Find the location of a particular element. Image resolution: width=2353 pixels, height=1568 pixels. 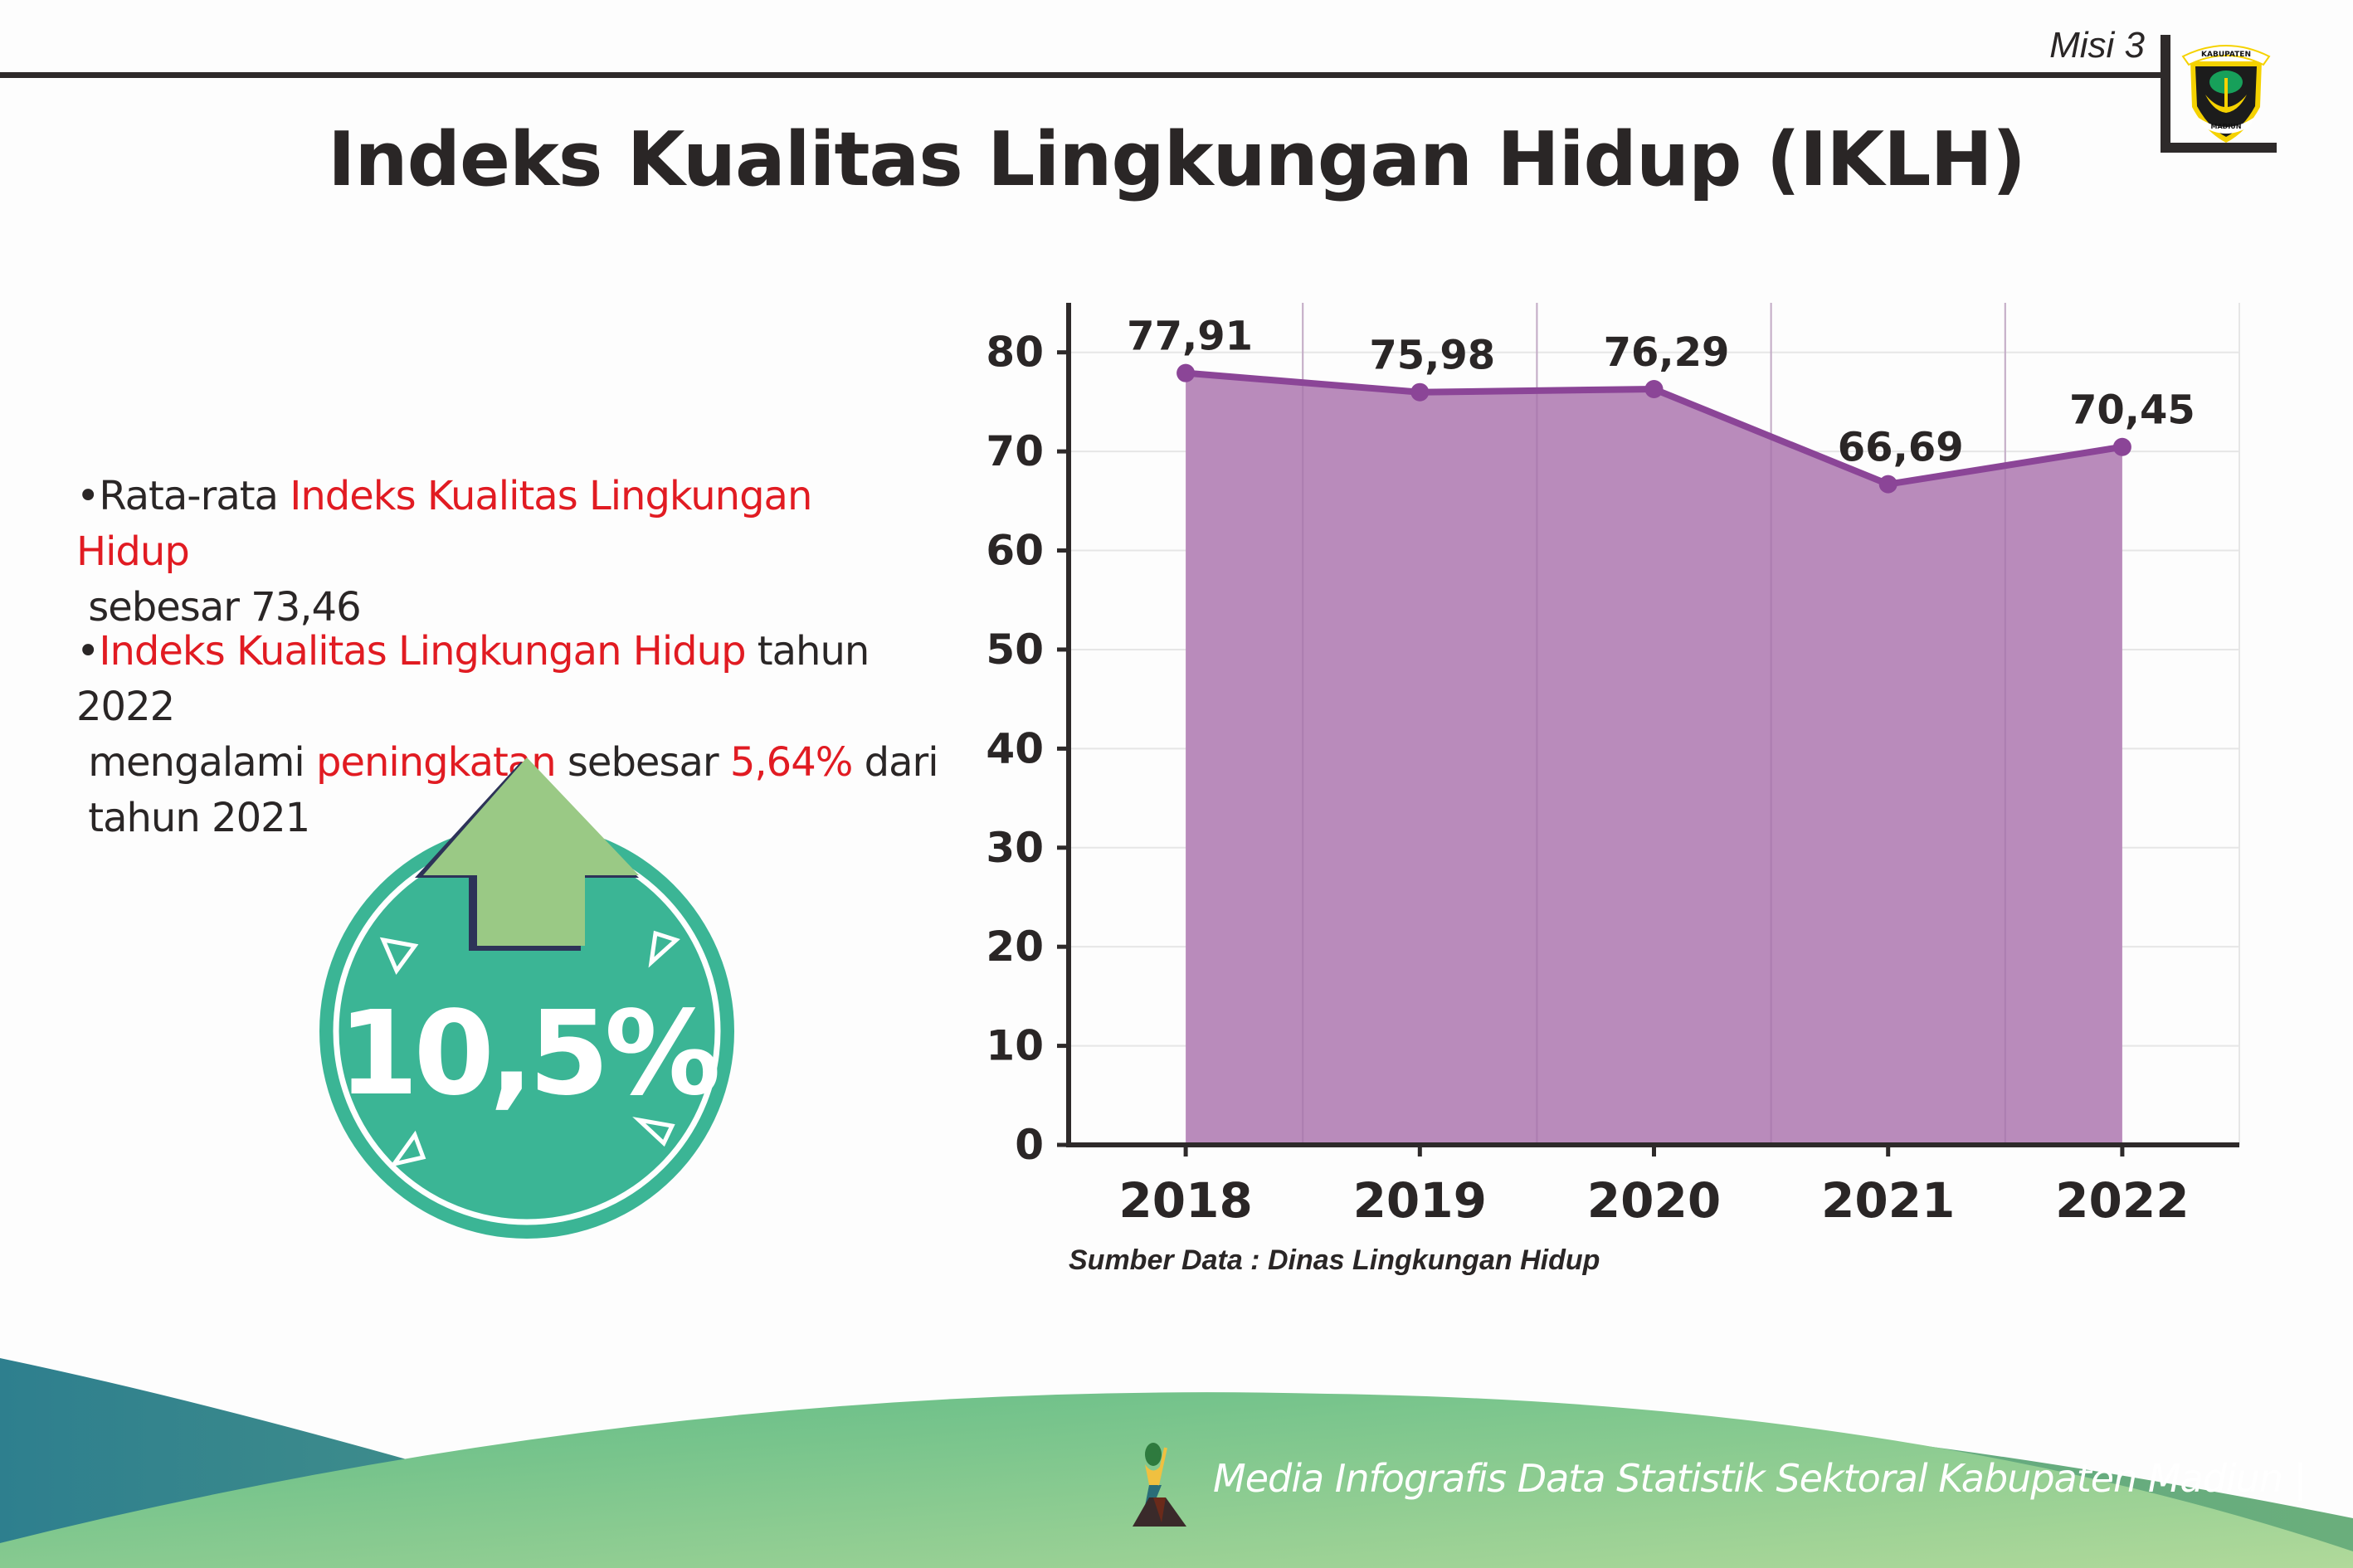

arrow-up-icon is located at coordinates (531, 851).